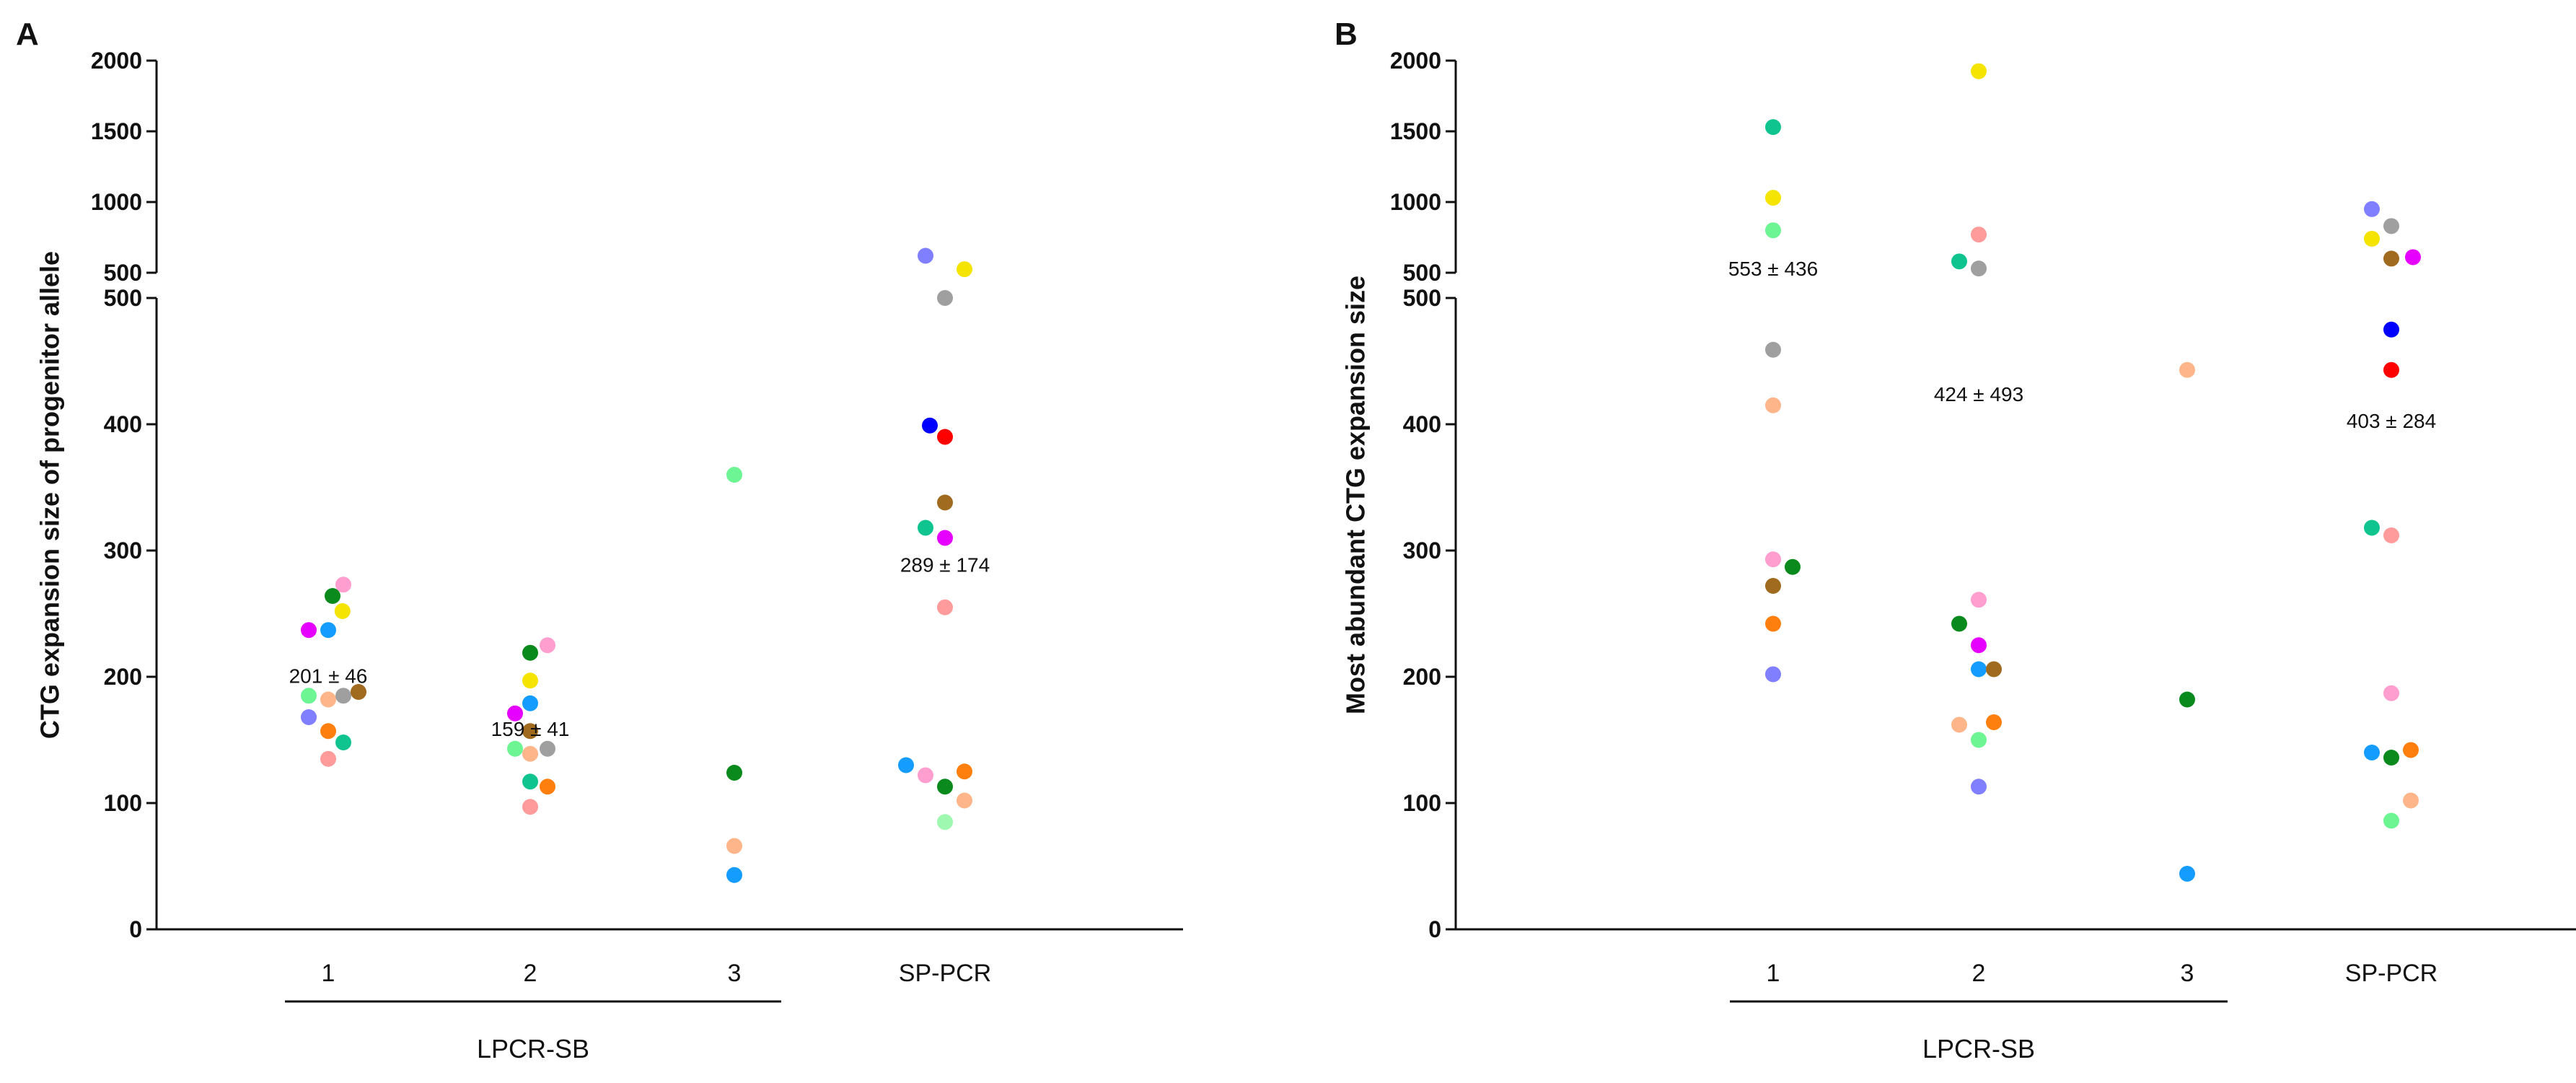 This screenshot has width=2576, height=1083. What do you see at coordinates (1422, 424) in the screenshot?
I see `y-tick-label: 400` at bounding box center [1422, 424].